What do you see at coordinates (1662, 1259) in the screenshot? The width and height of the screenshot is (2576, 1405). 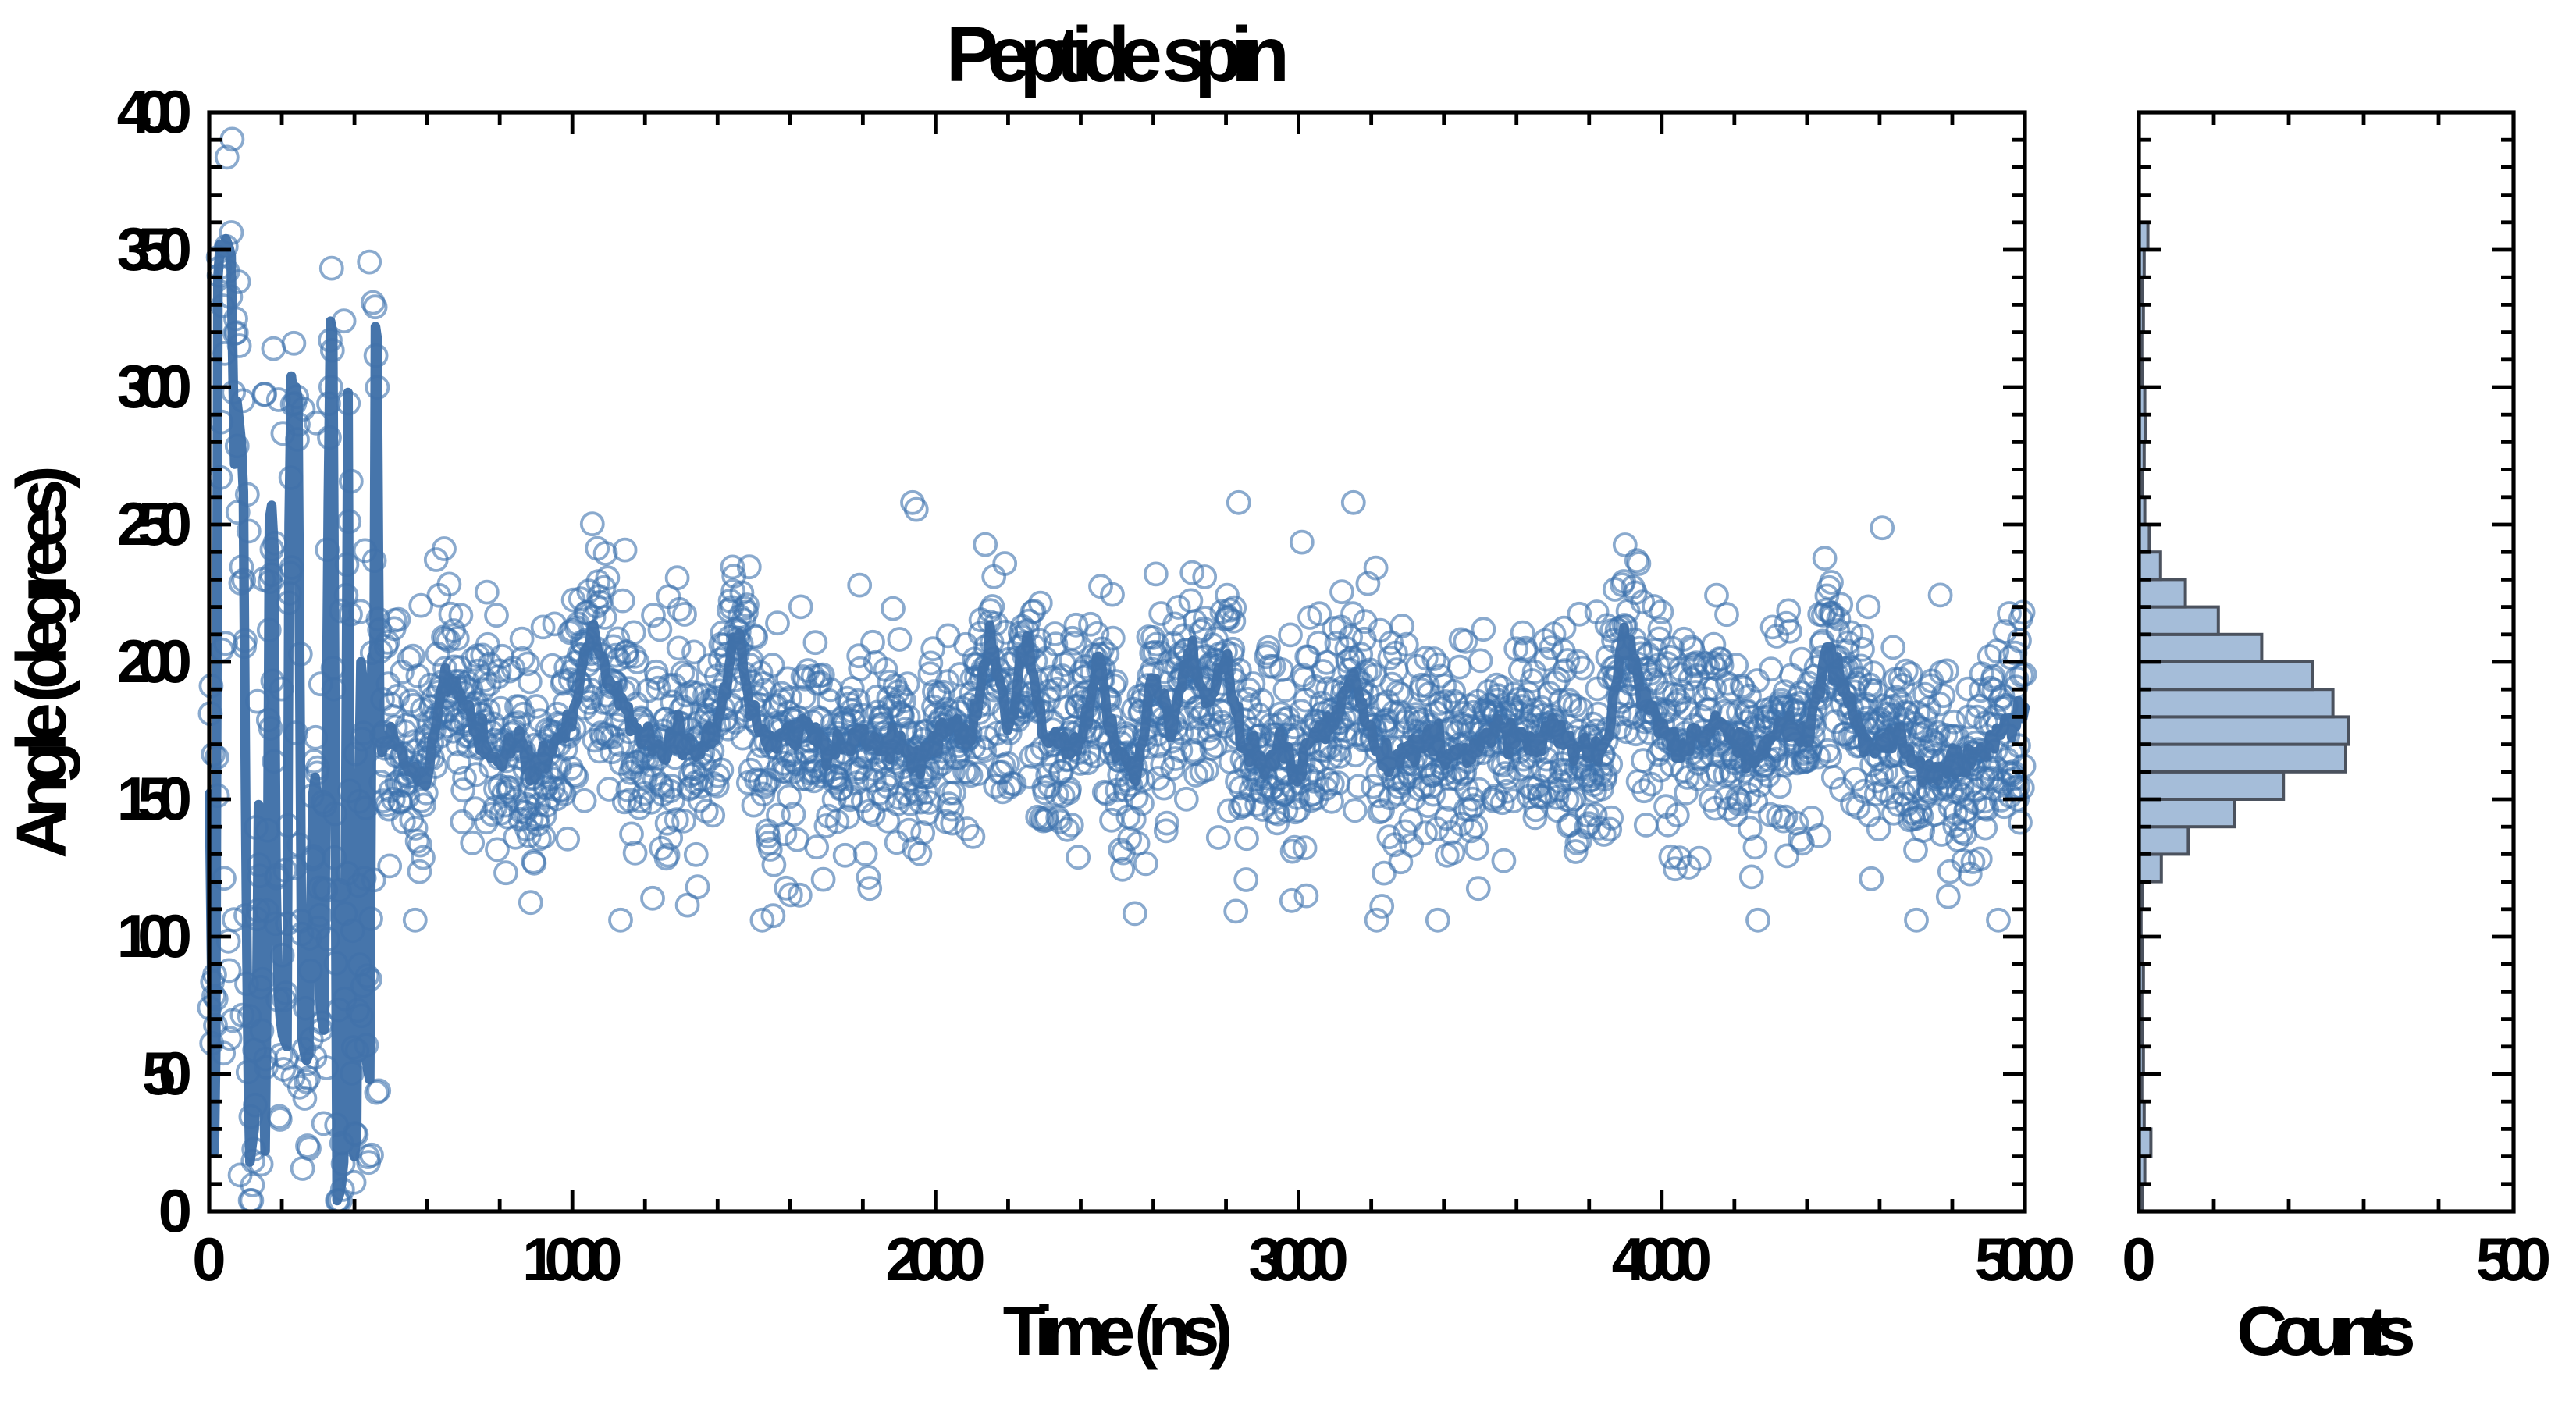 I see `x-tick-label: 4000` at bounding box center [1662, 1259].